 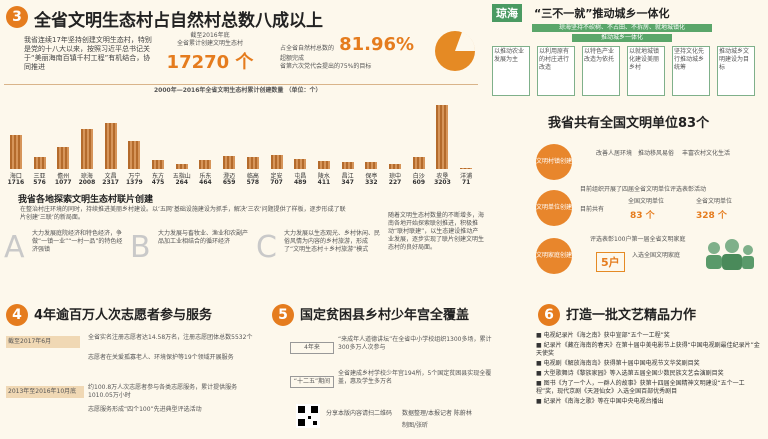 I want to click on chart-value-label: 3203, so click(x=442, y=182).